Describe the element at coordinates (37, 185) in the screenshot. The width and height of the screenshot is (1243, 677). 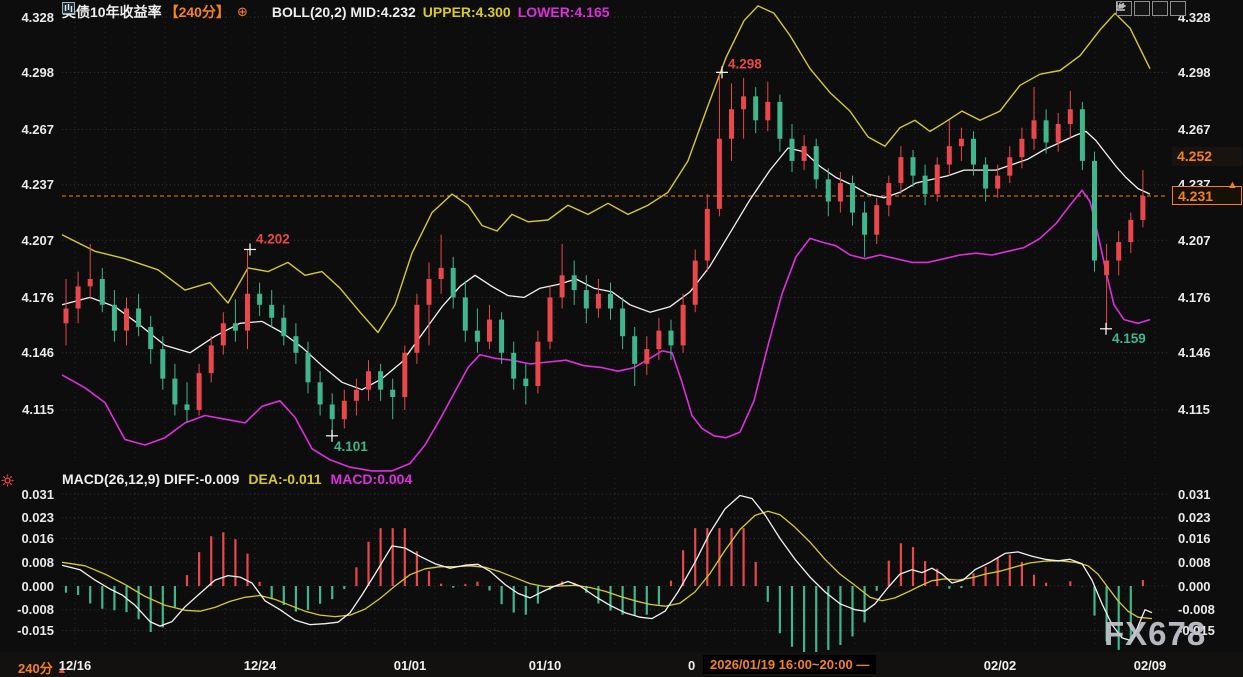
I see `price-tick-left: 4.237` at that location.